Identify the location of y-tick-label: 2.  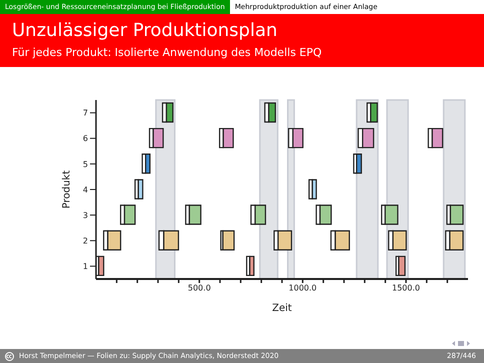
(85, 241).